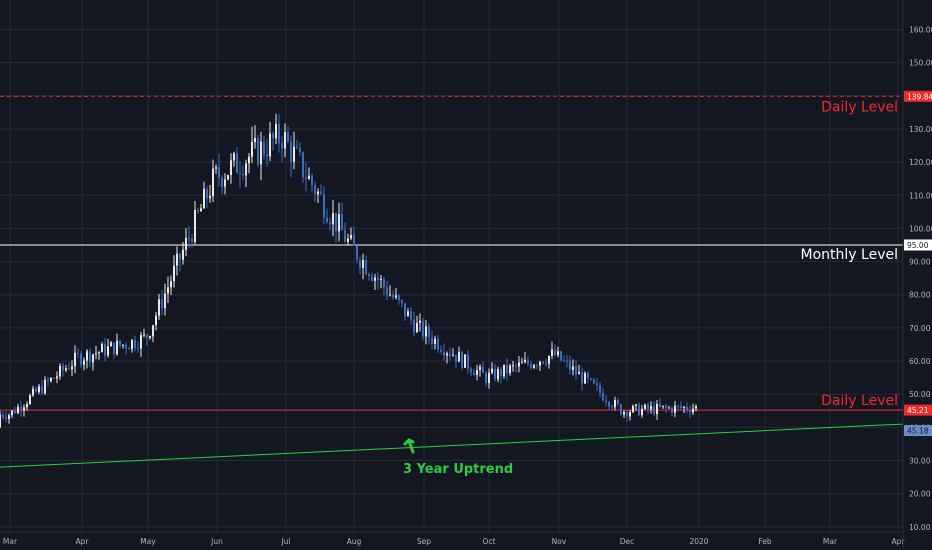 This screenshot has height=550, width=932. Describe the element at coordinates (918, 410) in the screenshot. I see `price-tag` at that location.